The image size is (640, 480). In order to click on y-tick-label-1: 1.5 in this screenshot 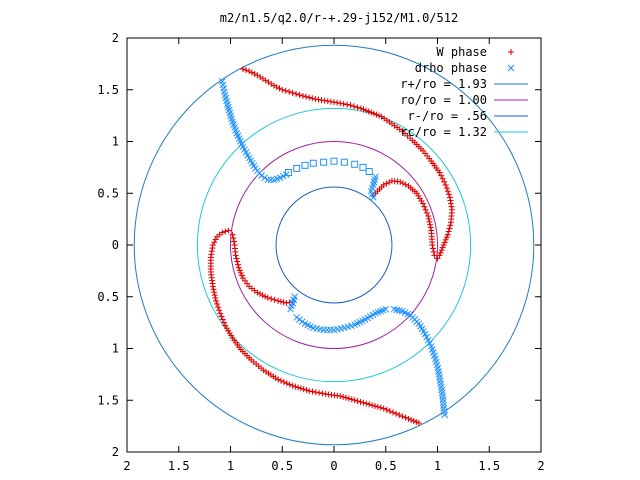, I will do `click(108, 90)`.